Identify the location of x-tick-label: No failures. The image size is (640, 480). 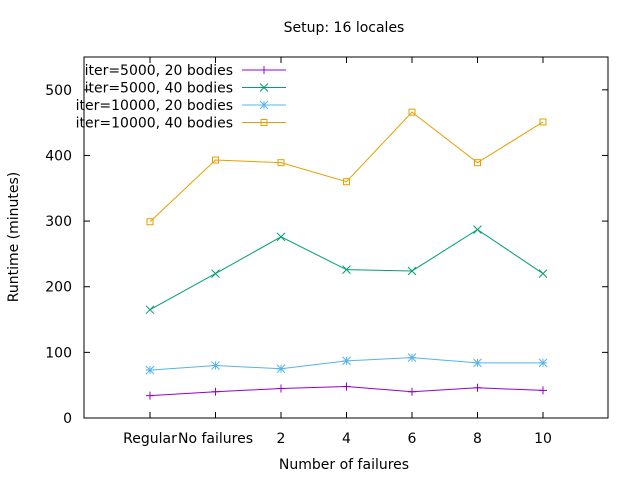
(215, 439).